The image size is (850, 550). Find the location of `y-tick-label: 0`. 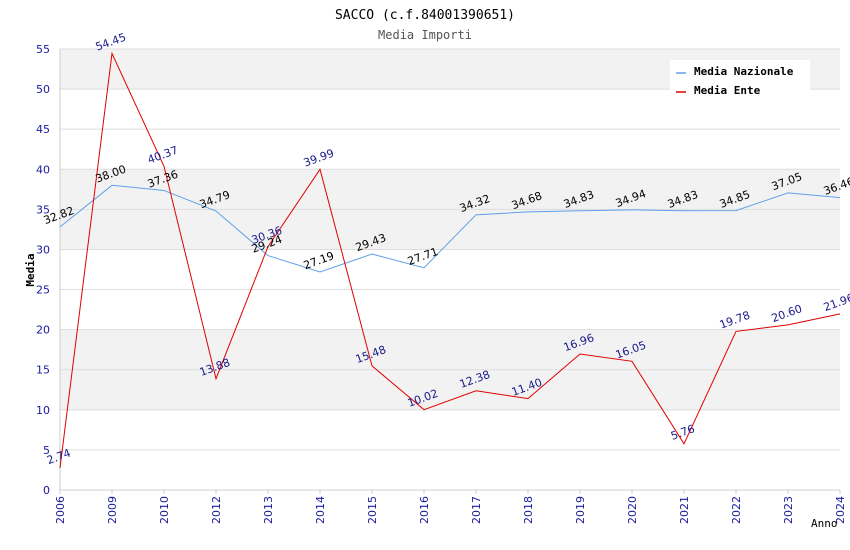

y-tick-label: 0 is located at coordinates (46, 490).